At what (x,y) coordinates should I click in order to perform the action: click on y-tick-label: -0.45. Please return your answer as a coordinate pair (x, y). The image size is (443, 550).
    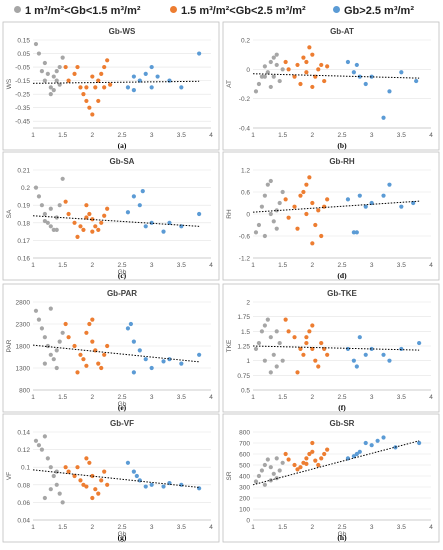
    Looking at the image, I should click on (22, 122).